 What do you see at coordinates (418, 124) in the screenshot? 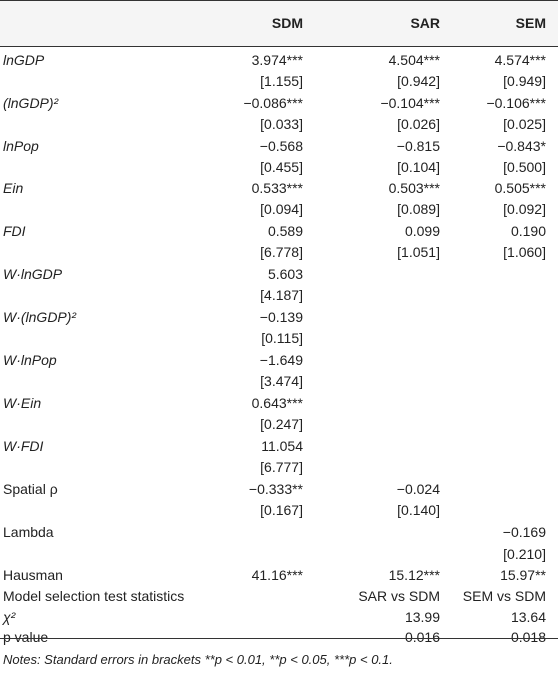
I see `table-cell: [0.026]` at bounding box center [418, 124].